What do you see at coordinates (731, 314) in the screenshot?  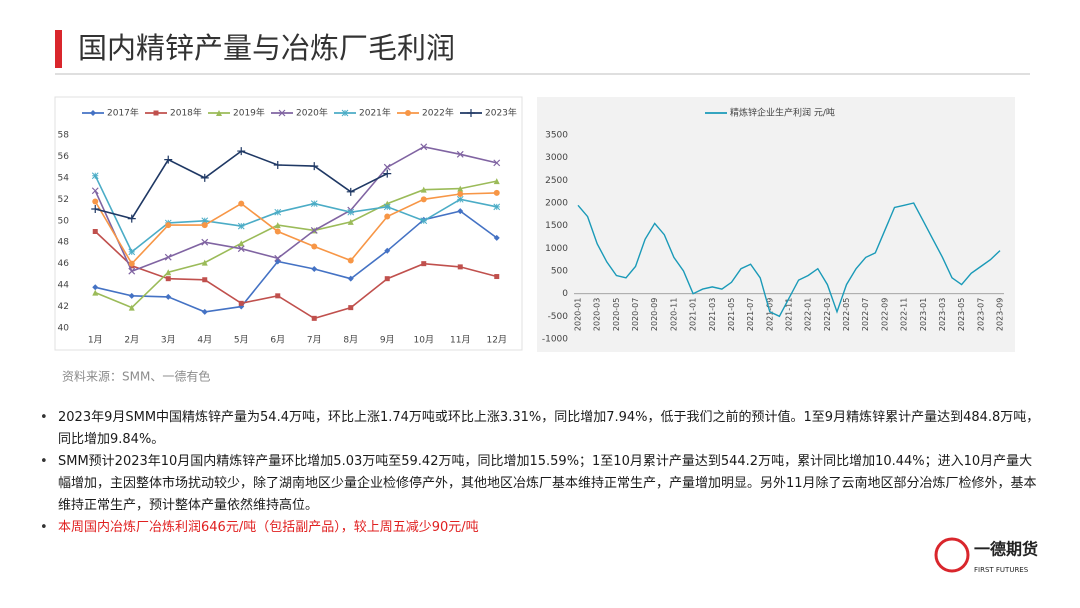 I see `x-tick-label: 2021-05` at bounding box center [731, 314].